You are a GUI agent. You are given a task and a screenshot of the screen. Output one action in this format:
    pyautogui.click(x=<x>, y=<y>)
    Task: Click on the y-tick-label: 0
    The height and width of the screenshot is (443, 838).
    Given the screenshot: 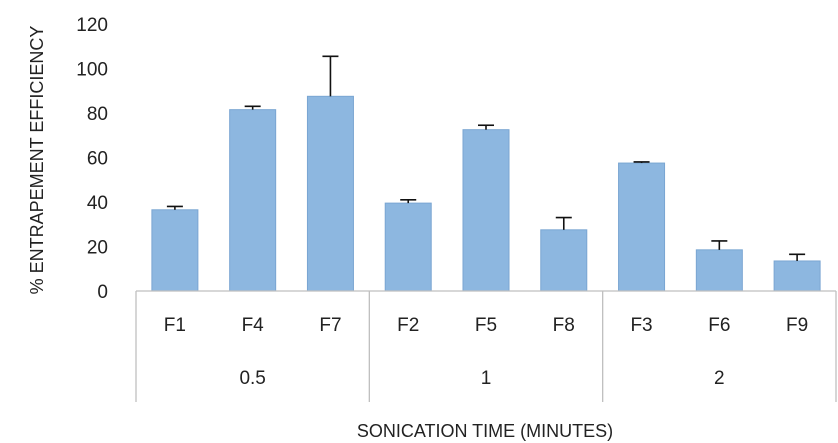 What is the action you would take?
    pyautogui.click(x=102, y=292)
    